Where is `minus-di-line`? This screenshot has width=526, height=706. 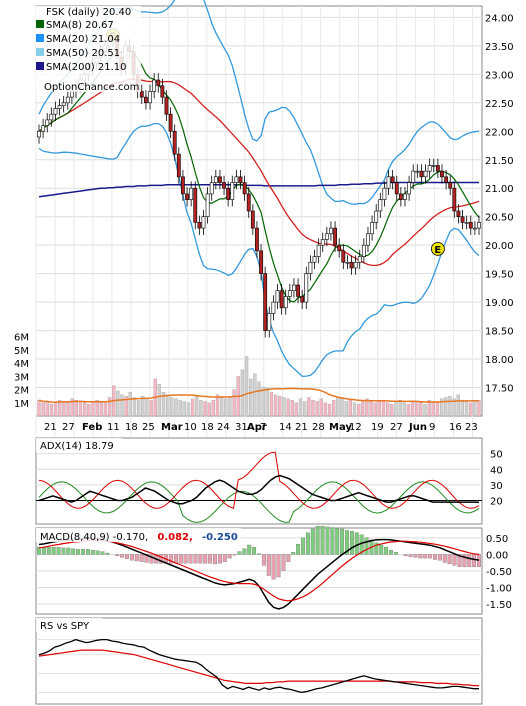
minus-di-line is located at coordinates (259, 480).